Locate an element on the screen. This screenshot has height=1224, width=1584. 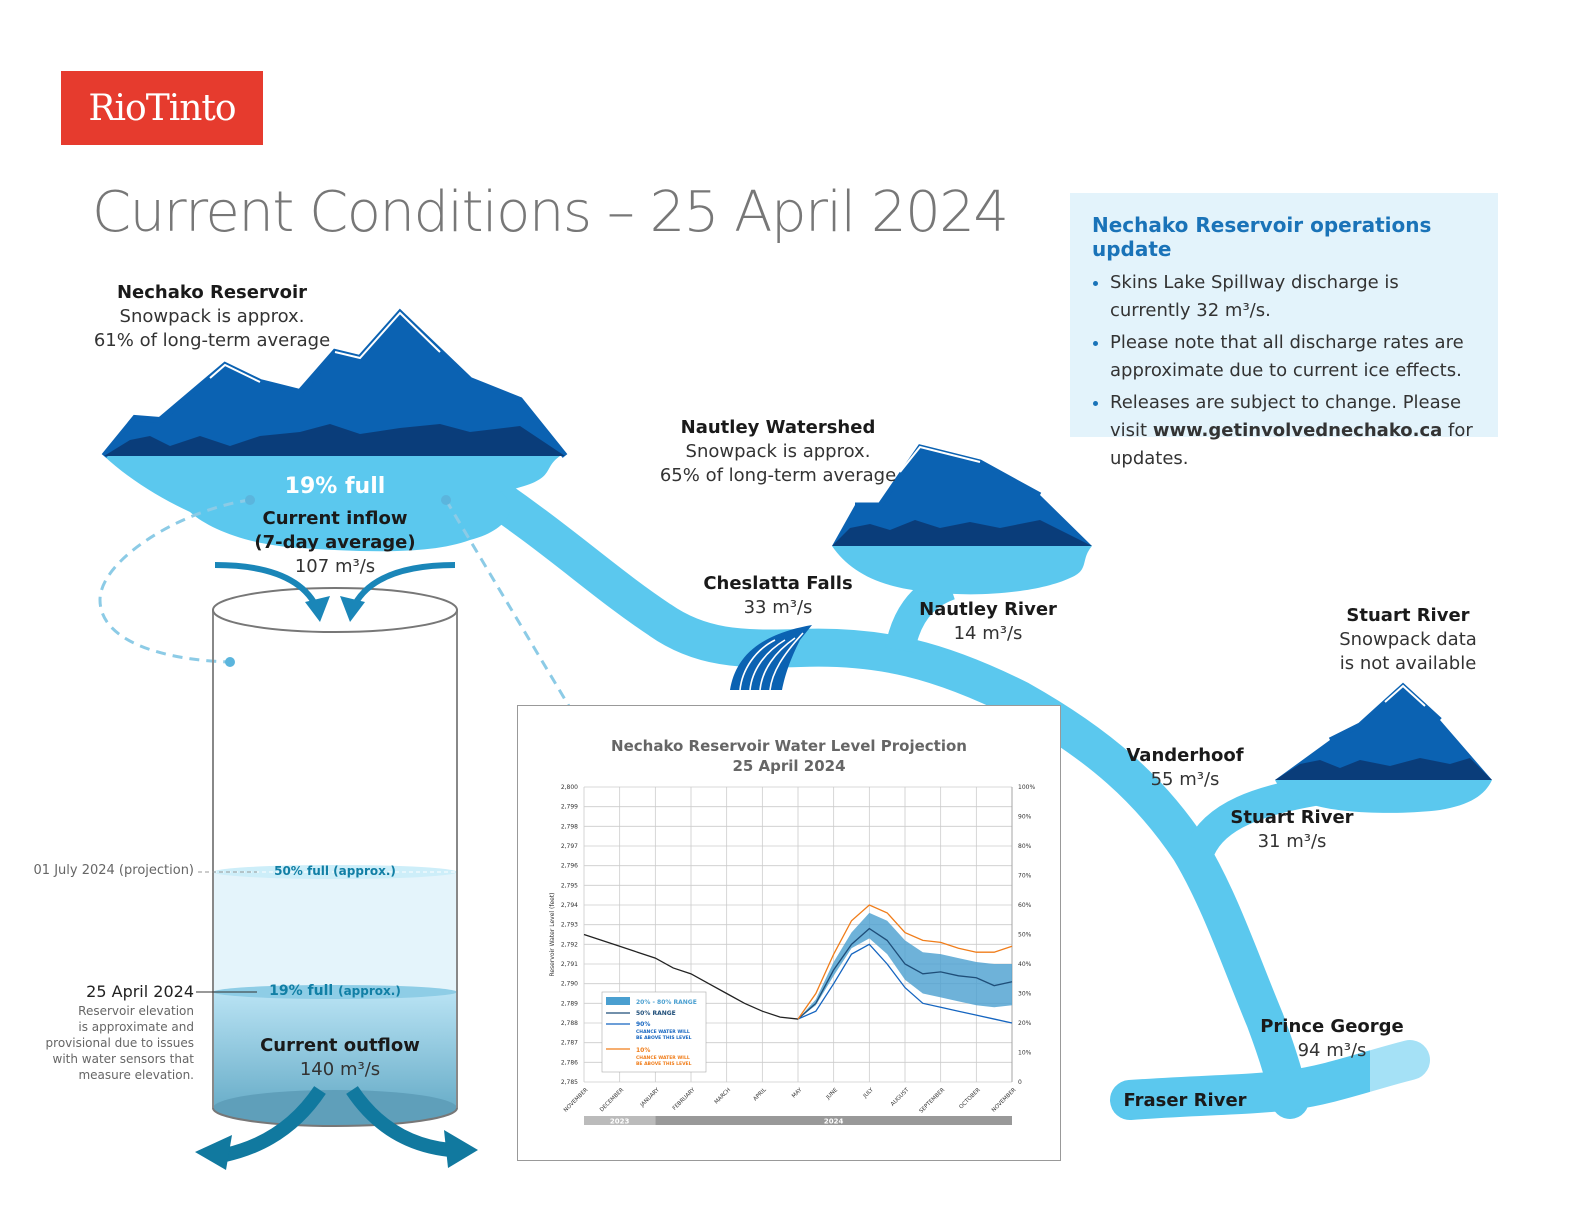
y2-tick-label: 80% is located at coordinates (1025, 846).